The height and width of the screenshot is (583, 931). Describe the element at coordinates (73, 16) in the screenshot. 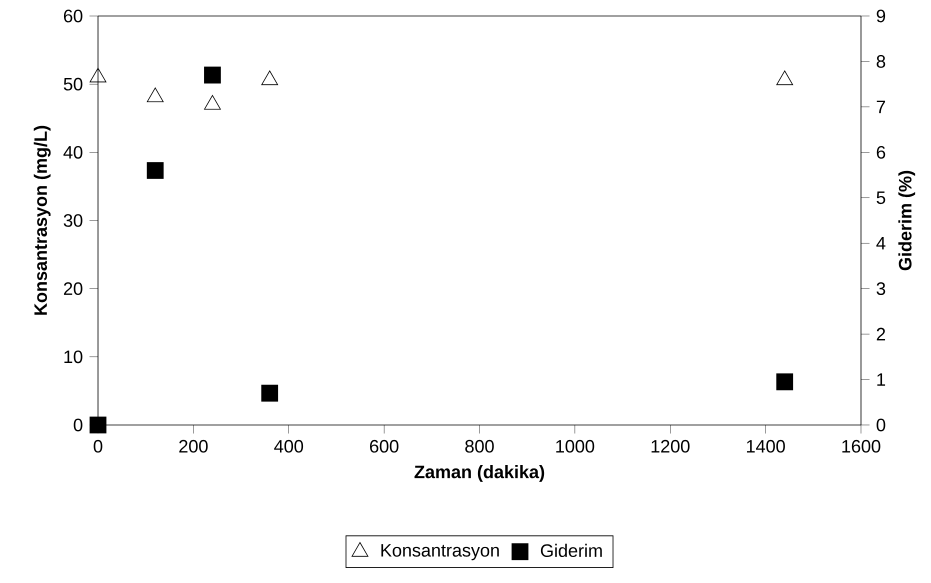

I see `y-tick-label: 60` at that location.